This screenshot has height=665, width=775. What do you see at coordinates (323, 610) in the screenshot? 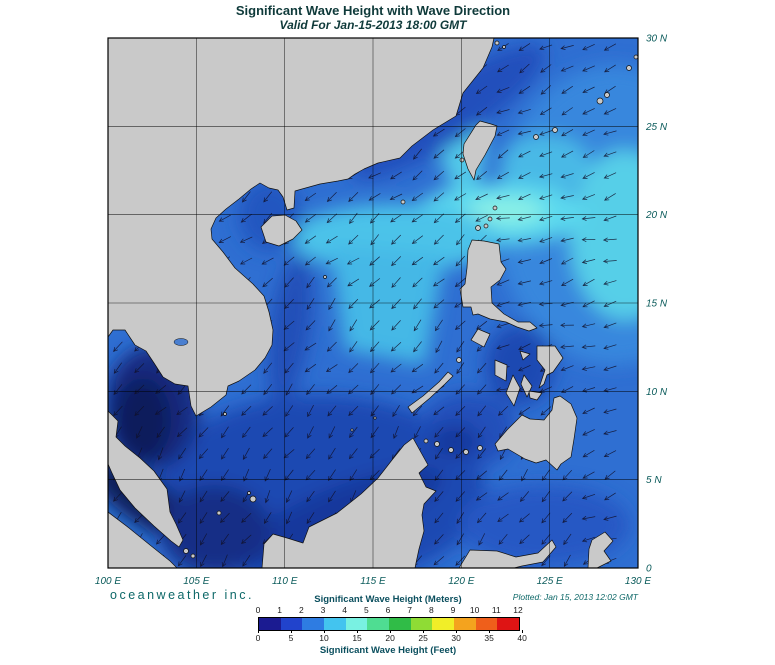
I see `legend-meters-tick: 3` at bounding box center [323, 610].